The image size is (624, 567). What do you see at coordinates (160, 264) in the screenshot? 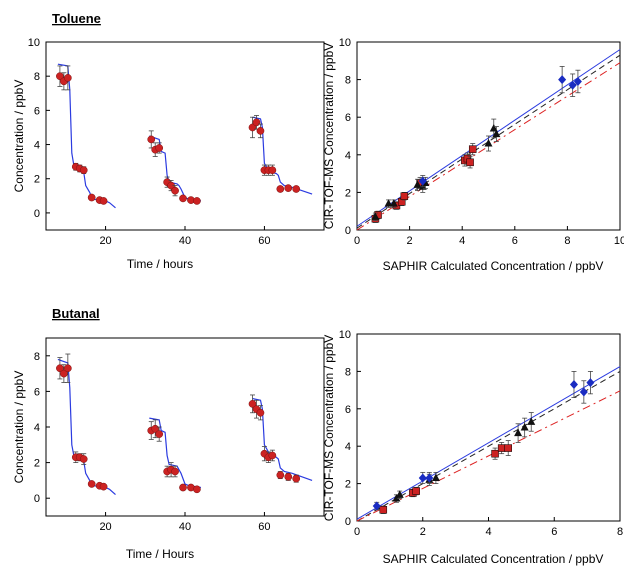
I see `toluene-x-axis-label: Time / hours` at bounding box center [160, 264].